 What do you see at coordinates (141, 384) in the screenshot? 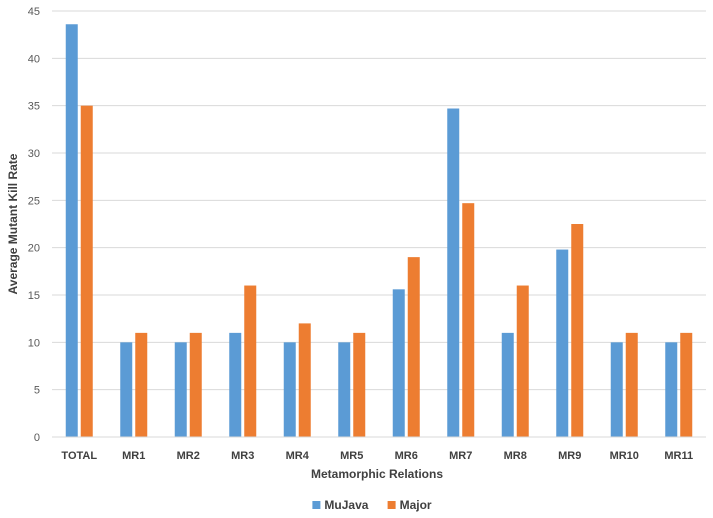
I see `bar-major-mr1` at bounding box center [141, 384].